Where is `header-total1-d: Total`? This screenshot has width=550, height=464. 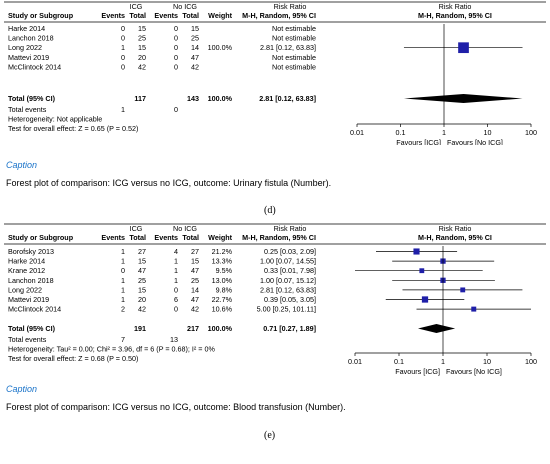 header-total1-d: Total is located at coordinates (137, 15).